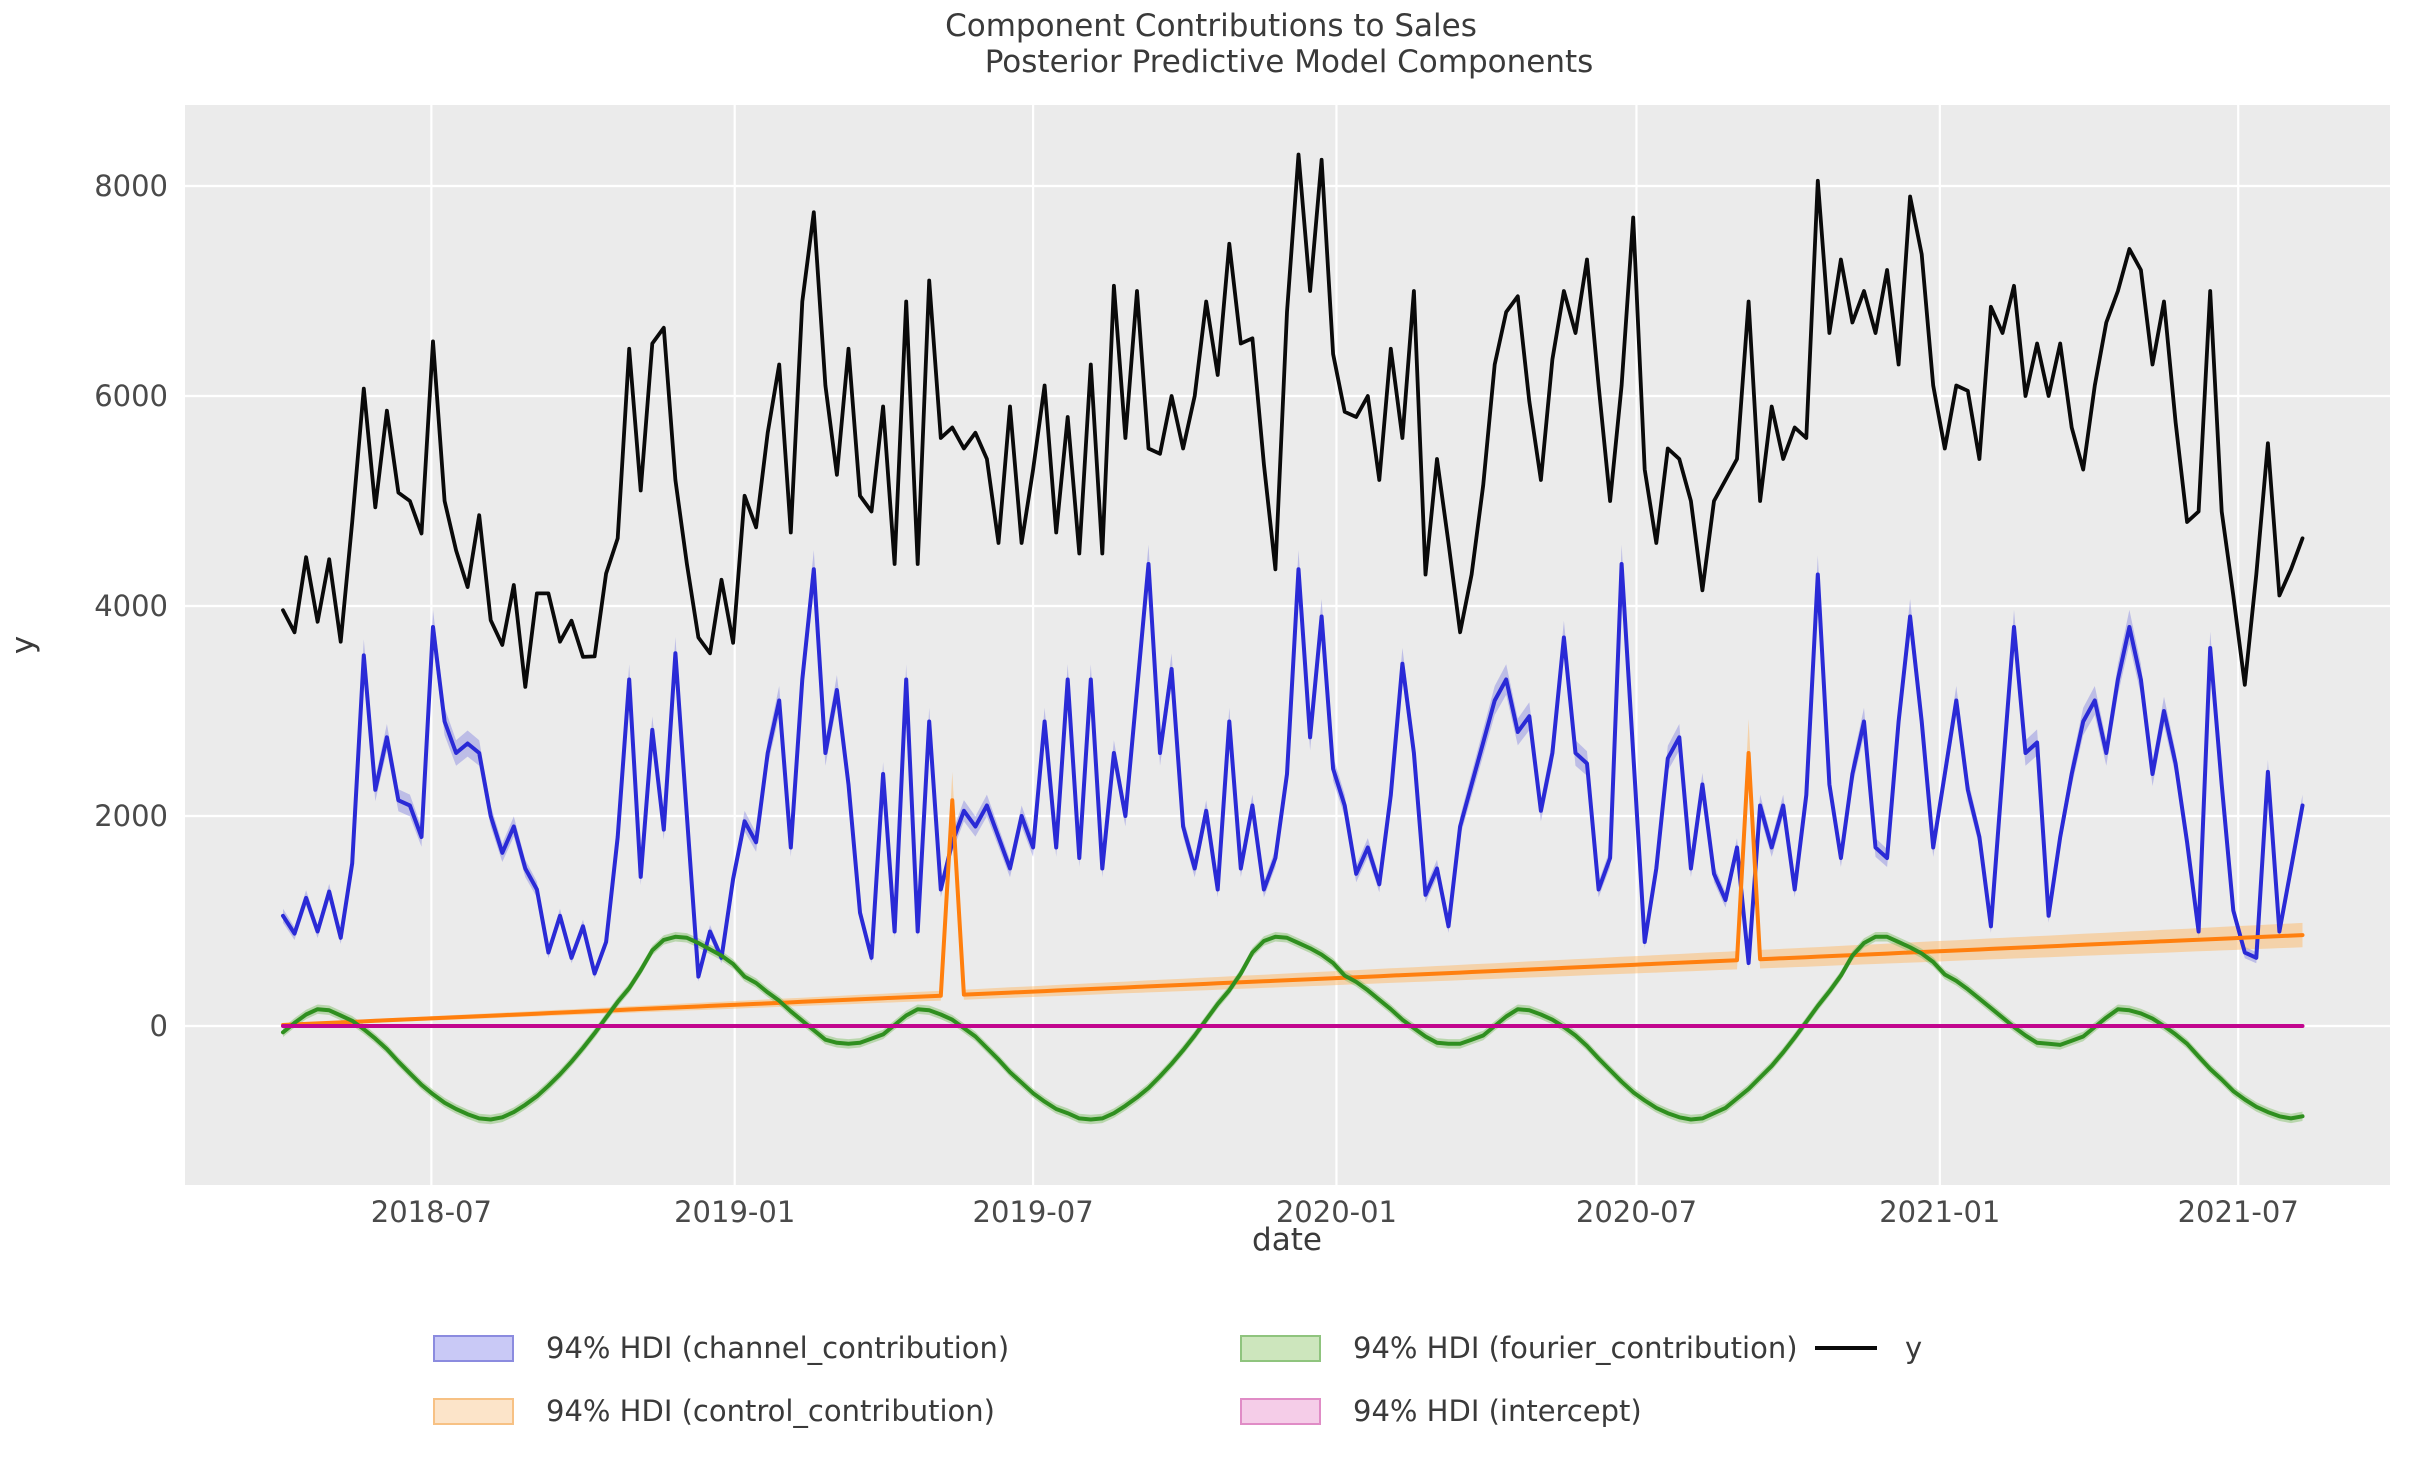  I want to click on x-tick-label: 2018-07, so click(431, 1212).